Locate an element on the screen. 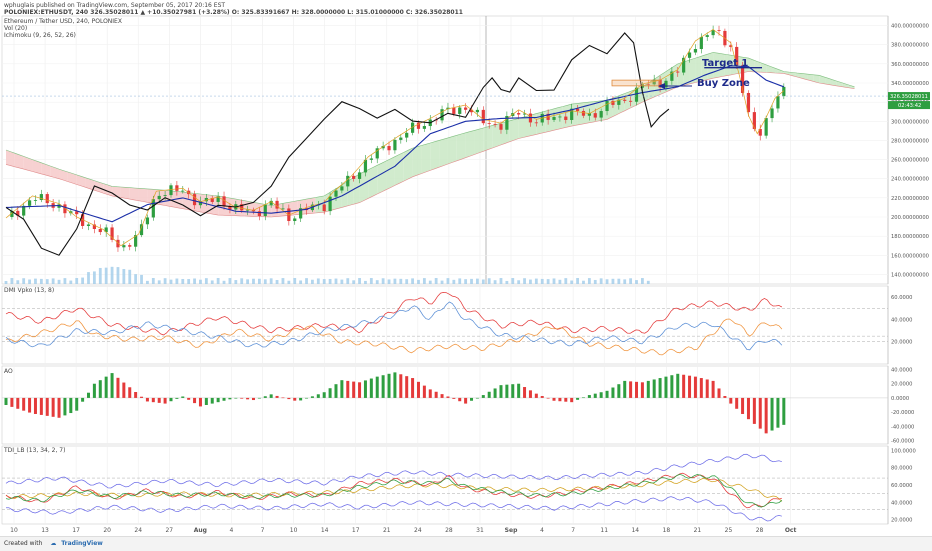 The image size is (932, 551). time-axis-label: 28 is located at coordinates (760, 530).